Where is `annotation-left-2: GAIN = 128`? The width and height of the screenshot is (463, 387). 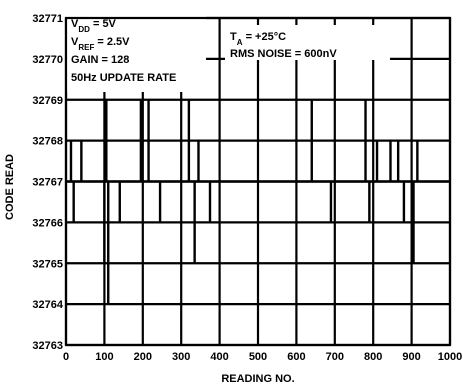 annotation-left-2: GAIN = 128 is located at coordinates (100, 60).